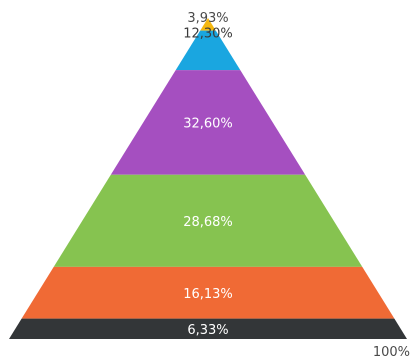 This screenshot has width=415, height=360. Describe the element at coordinates (208, 174) in the screenshot. I see `pyramid-labels: 3,93%12,30% 32,60% 28,68% 16,13% 6,33%` at that location.